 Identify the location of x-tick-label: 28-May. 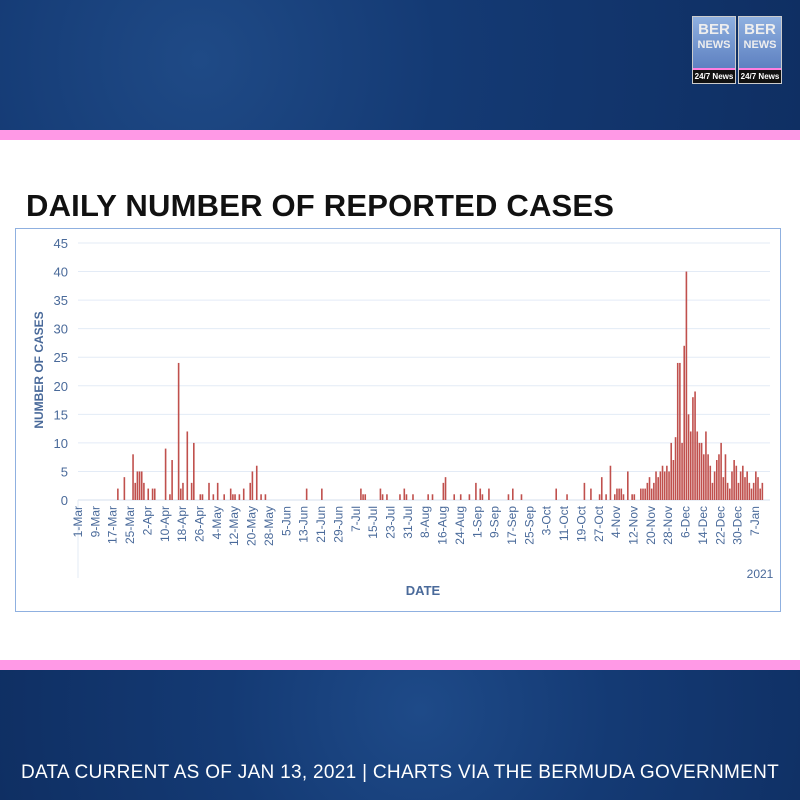
(269, 526).